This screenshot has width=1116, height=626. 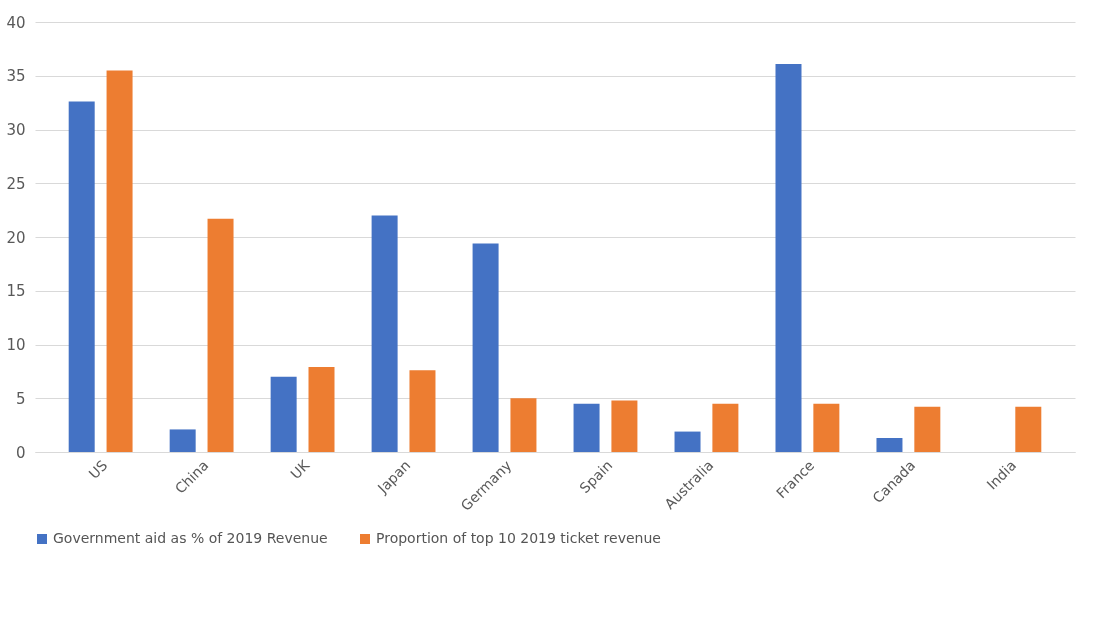 I want to click on y-tick-label: 25, so click(x=16, y=183).